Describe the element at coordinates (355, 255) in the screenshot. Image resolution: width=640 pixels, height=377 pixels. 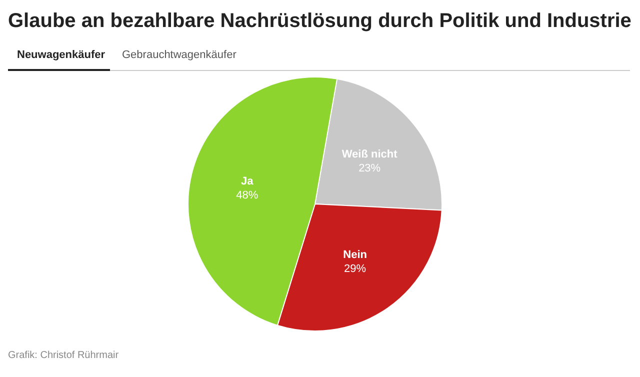
I see `slice-label: Nein` at that location.